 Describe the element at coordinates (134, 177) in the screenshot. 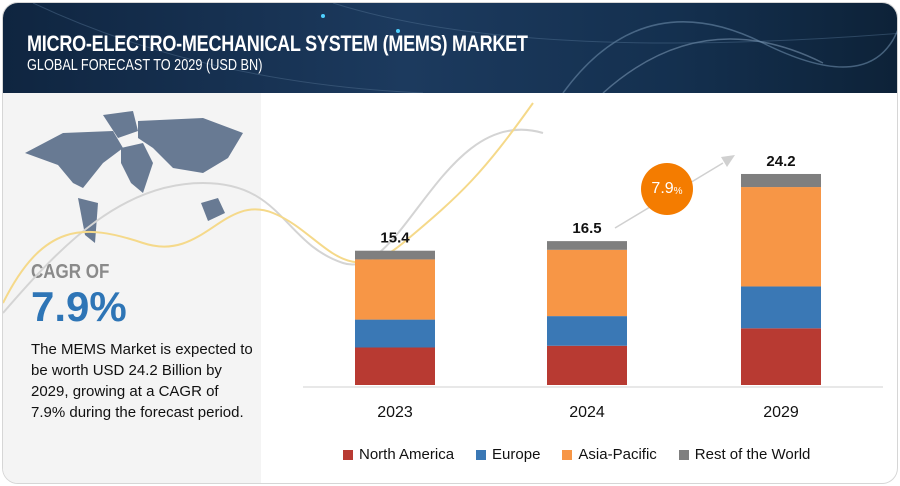

I see `world-map-icon` at that location.